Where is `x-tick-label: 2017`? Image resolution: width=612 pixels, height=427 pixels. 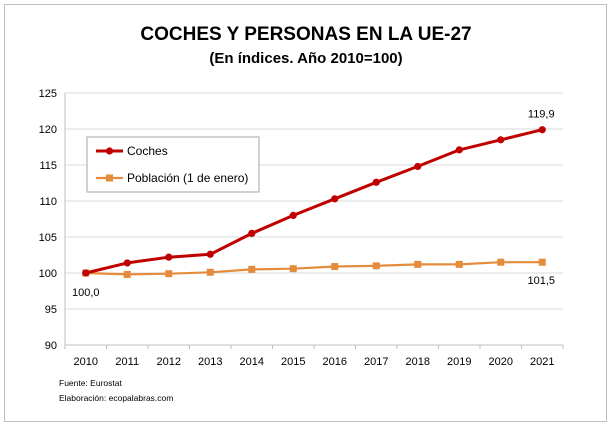 x-tick-label: 2017 is located at coordinates (376, 362).